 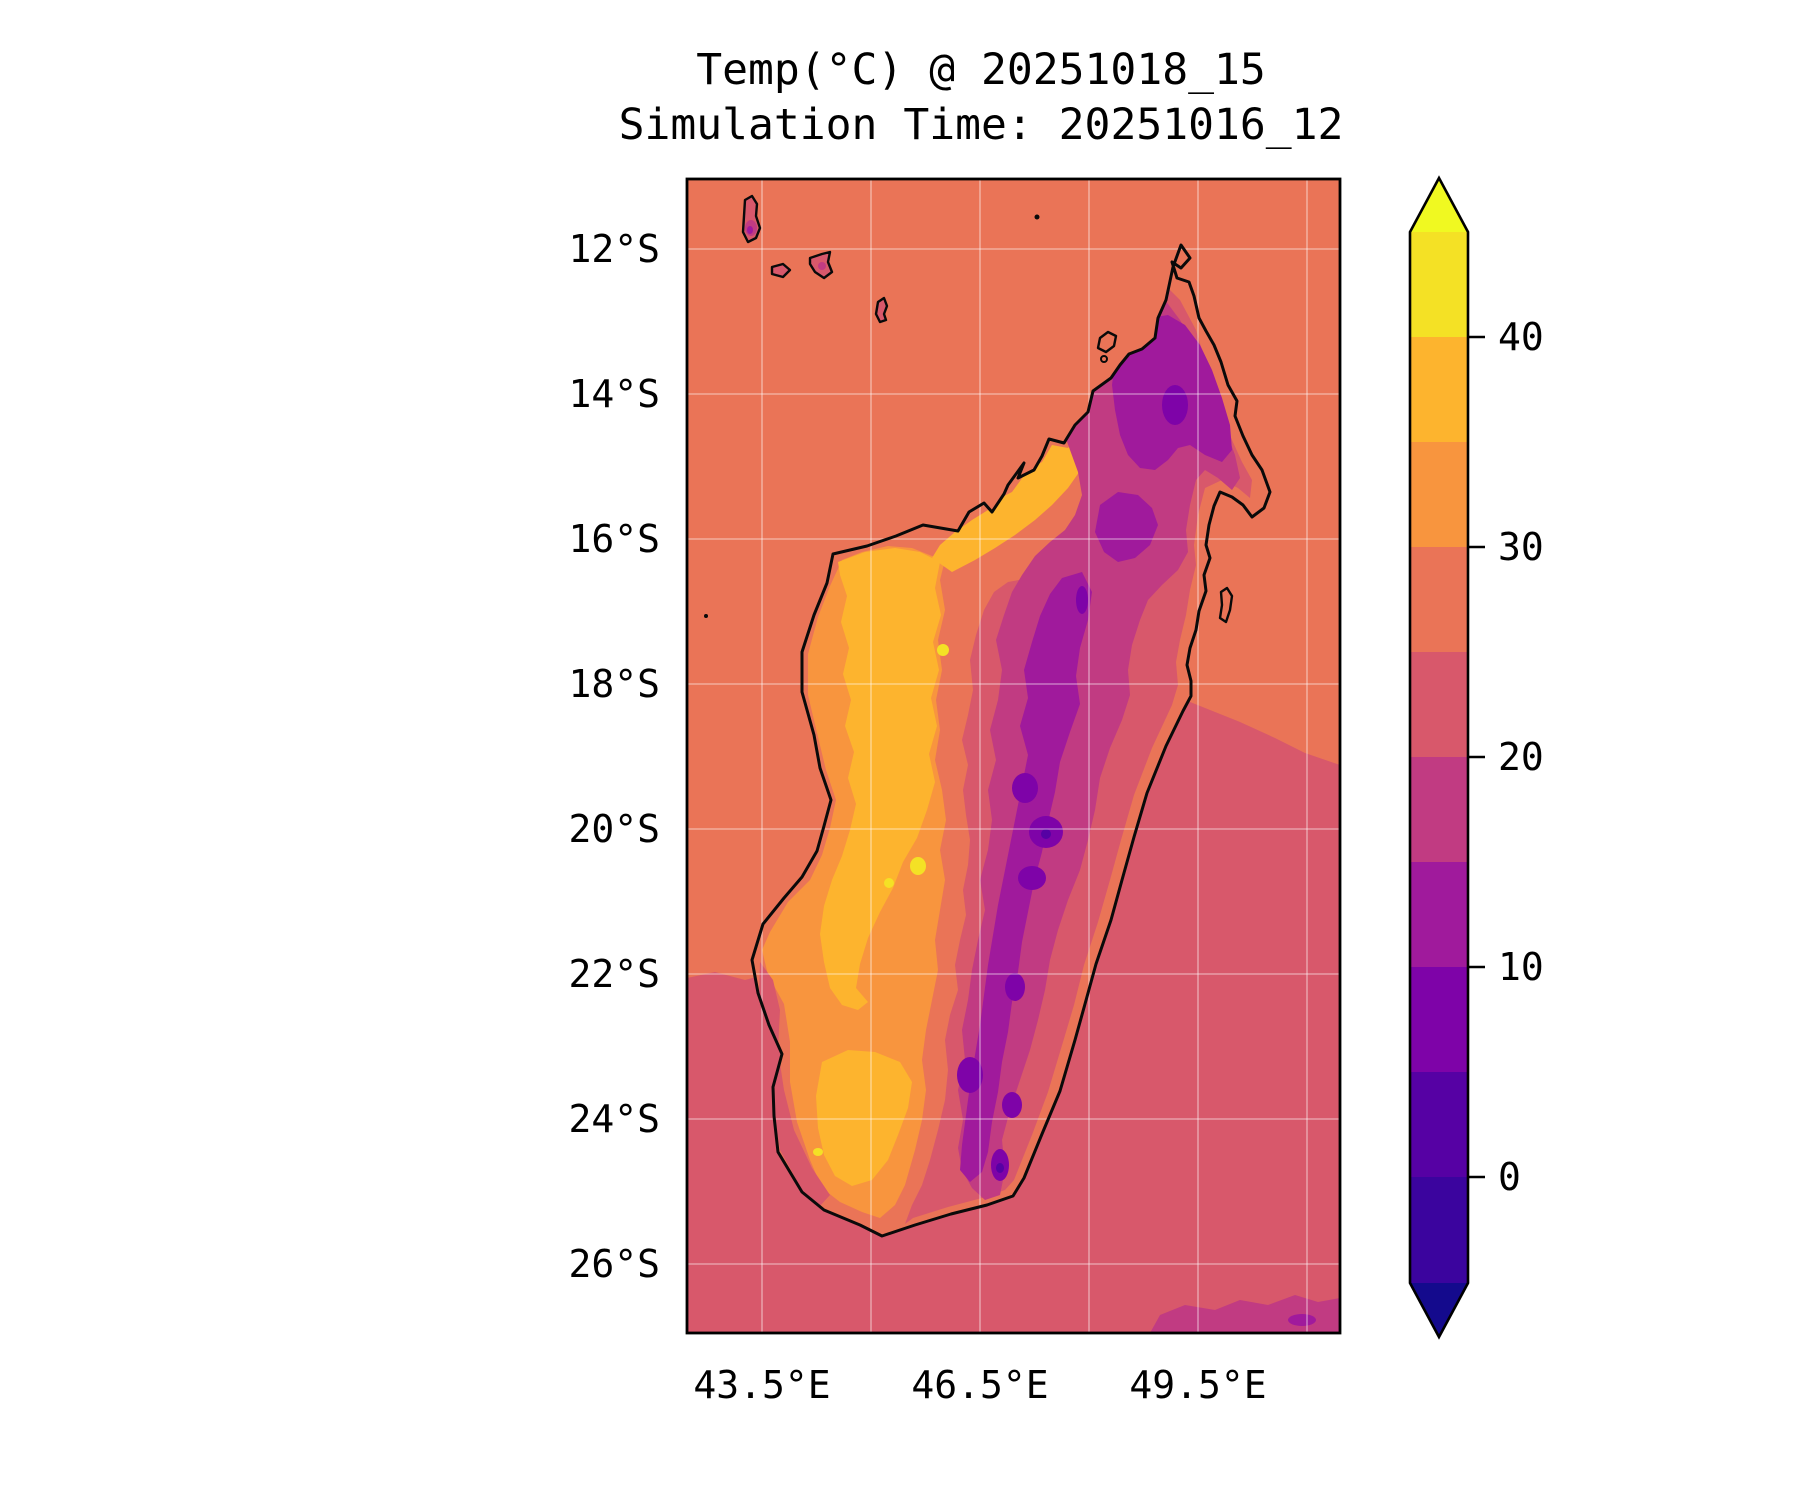 What do you see at coordinates (970, 1075) in the screenshot?
I see `temp-spot-5-10-f` at bounding box center [970, 1075].